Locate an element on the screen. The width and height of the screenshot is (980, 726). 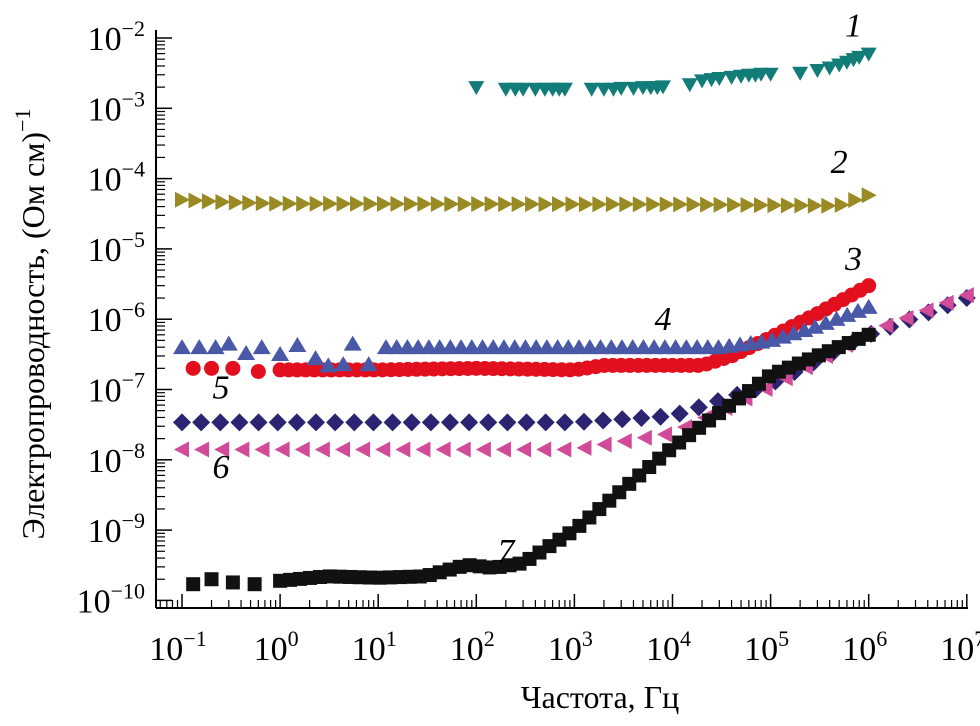
series-label-2: 2 is located at coordinates (839, 162).